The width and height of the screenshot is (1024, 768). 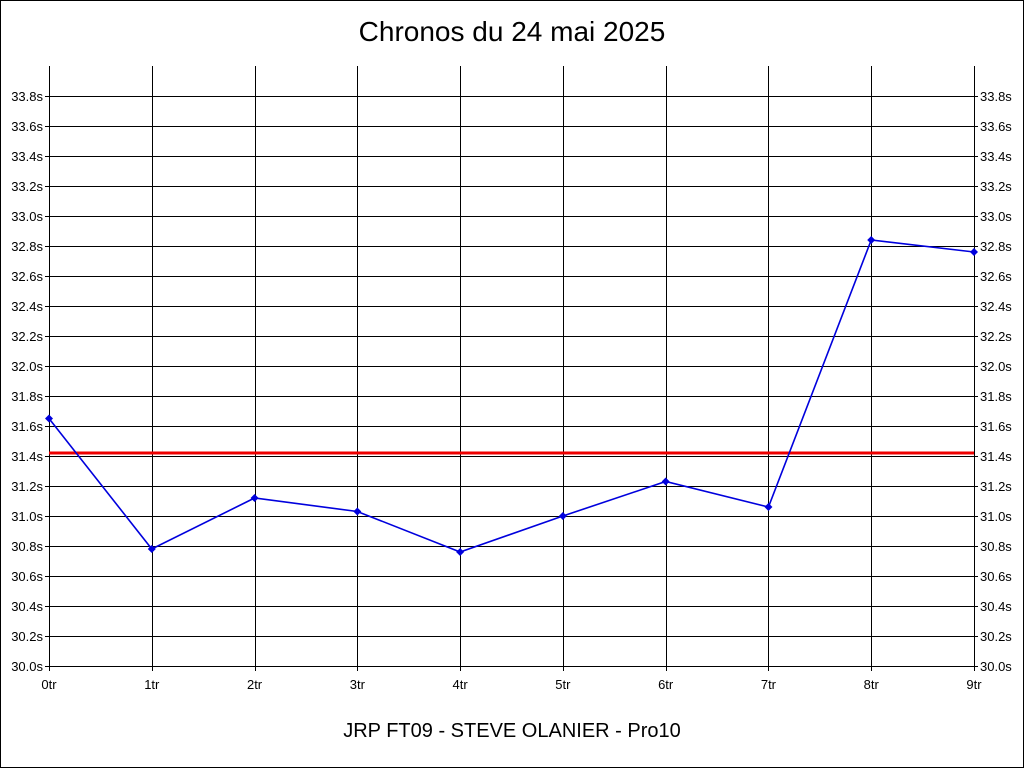 I want to click on chart-subtitle: JRP FT09 - STEVE OLANIER - Pro10, so click(x=512, y=731).